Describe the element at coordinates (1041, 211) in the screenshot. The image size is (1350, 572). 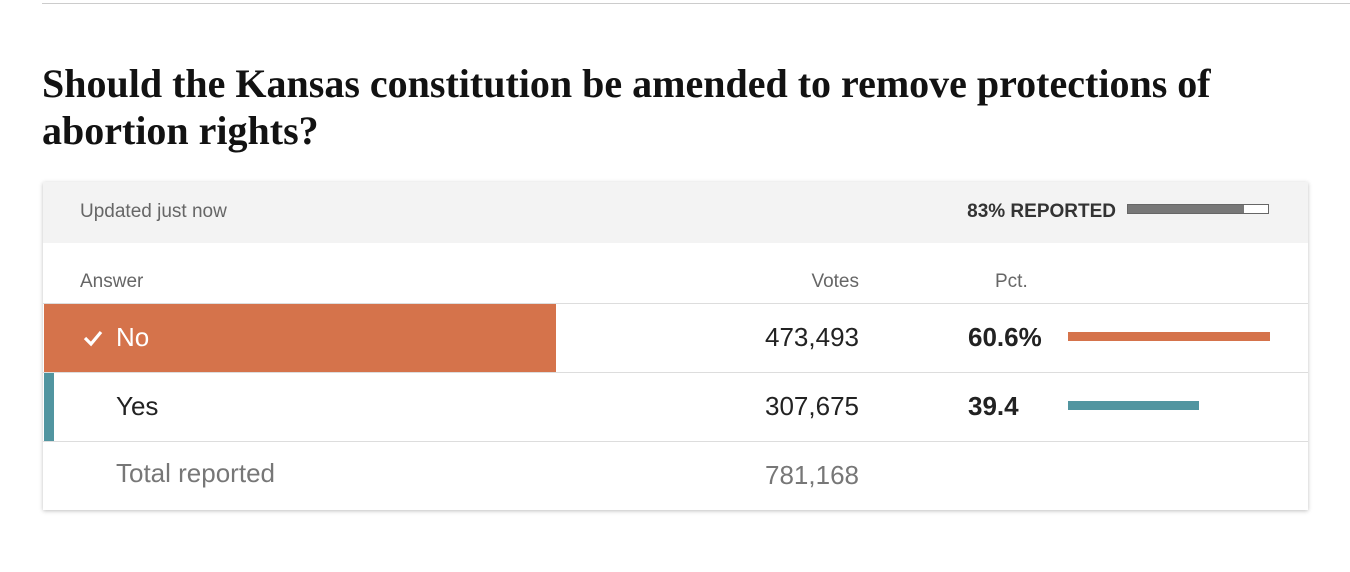
I see `reported-text: 83% REPORTED` at that location.